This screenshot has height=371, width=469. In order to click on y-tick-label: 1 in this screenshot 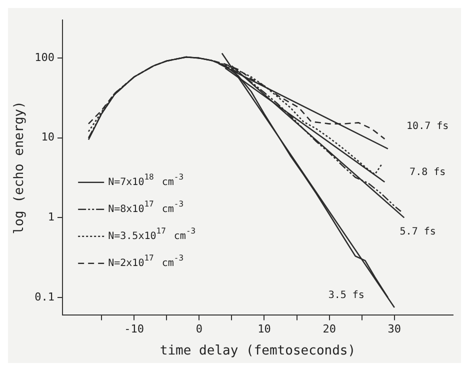, I will do `click(51, 217)`.